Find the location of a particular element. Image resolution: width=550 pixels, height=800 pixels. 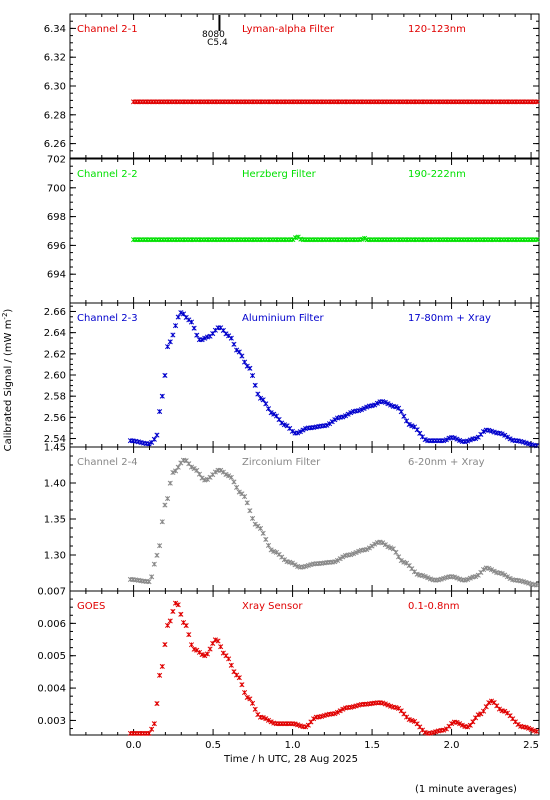

panel-band-label: 17-80nm + Xray is located at coordinates (449, 318).